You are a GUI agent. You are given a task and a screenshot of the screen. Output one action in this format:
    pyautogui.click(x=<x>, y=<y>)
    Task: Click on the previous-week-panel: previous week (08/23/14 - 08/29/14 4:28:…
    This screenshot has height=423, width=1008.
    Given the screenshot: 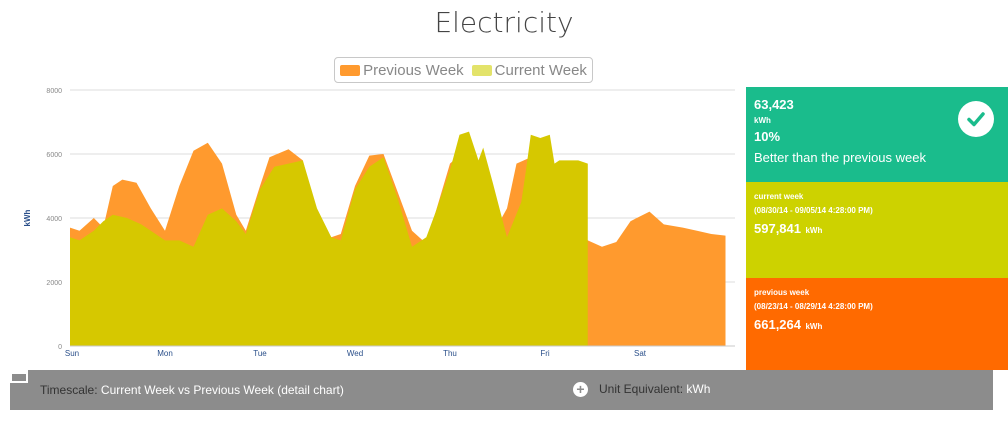 What is the action you would take?
    pyautogui.click(x=877, y=324)
    